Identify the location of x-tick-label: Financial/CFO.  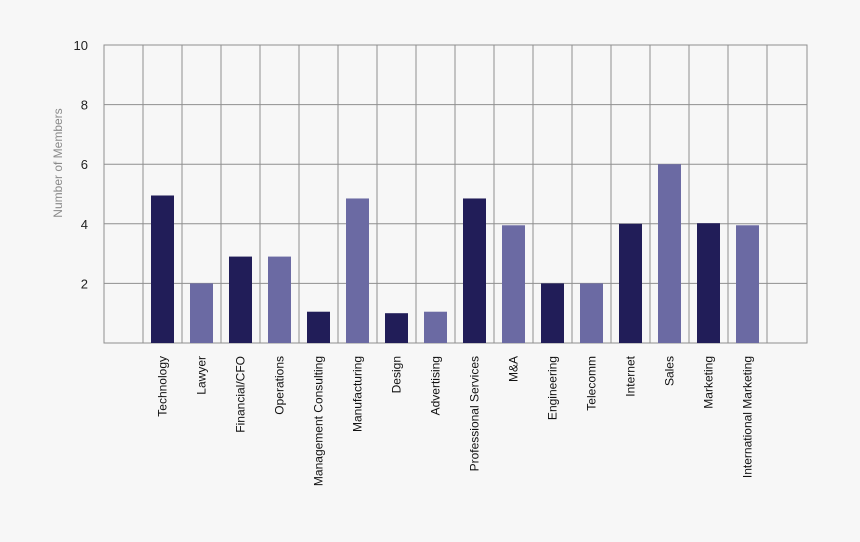
(241, 394).